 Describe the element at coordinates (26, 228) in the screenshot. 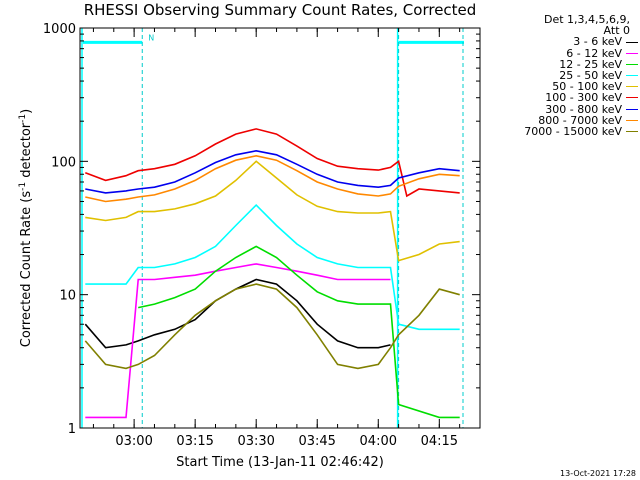

I see `y-axis-label: Corrected Count Rate (s-1 detector-1)` at that location.